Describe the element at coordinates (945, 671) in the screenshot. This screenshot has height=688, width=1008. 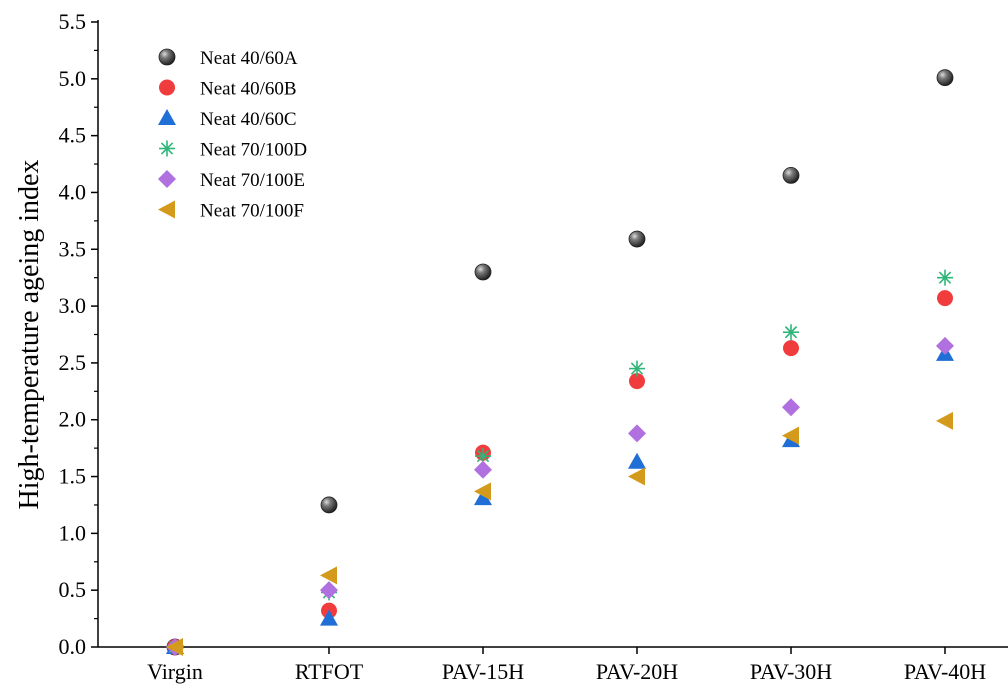
I see `x-tick-label: PAV-40H` at that location.